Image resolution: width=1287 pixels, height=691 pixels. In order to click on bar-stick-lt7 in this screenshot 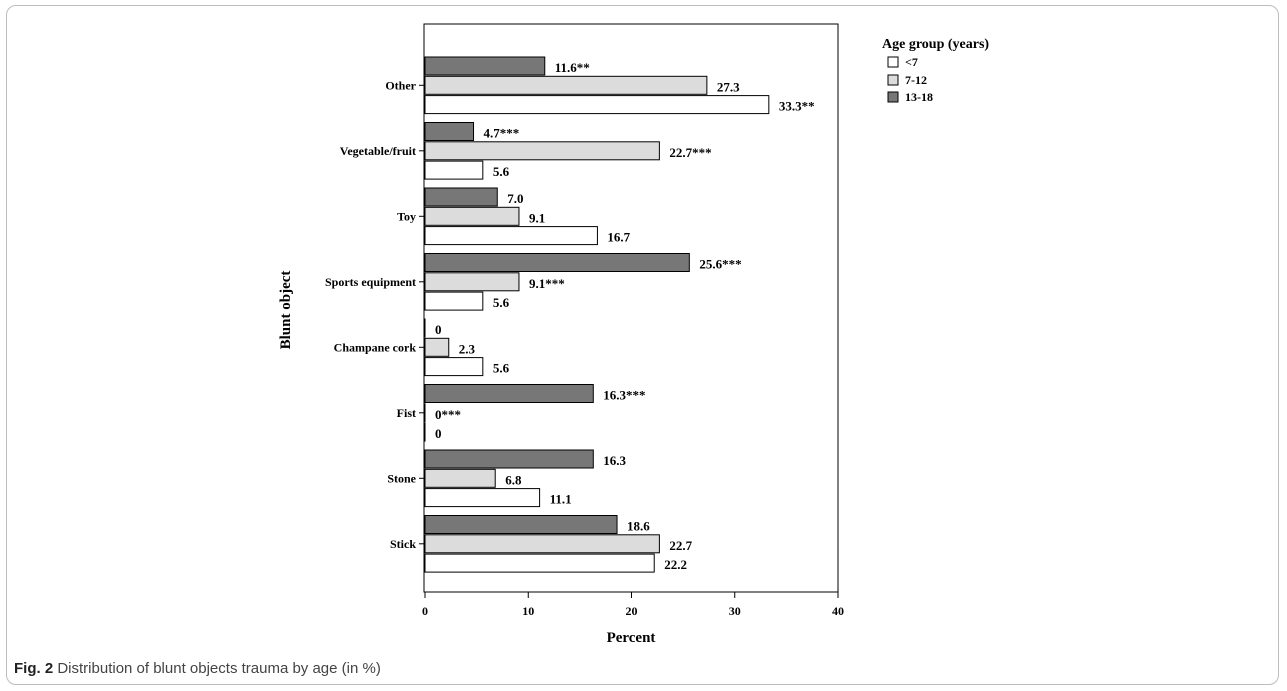, I will do `click(539, 563)`.